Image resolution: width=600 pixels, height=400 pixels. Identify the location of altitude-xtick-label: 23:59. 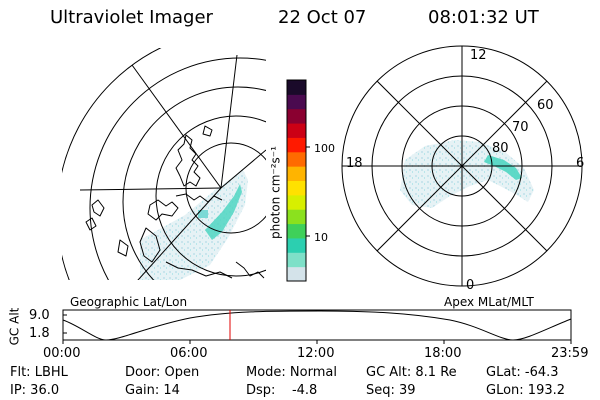
(570, 353).